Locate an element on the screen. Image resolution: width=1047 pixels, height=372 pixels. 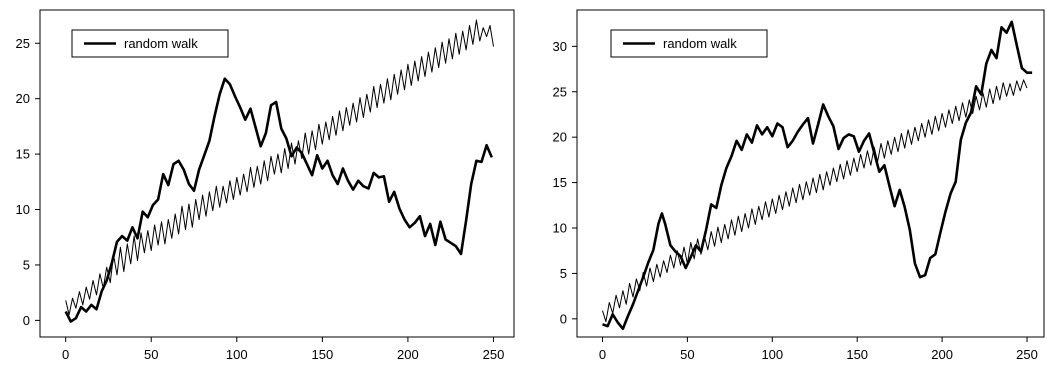
legend-right: random walk is located at coordinates (689, 43).